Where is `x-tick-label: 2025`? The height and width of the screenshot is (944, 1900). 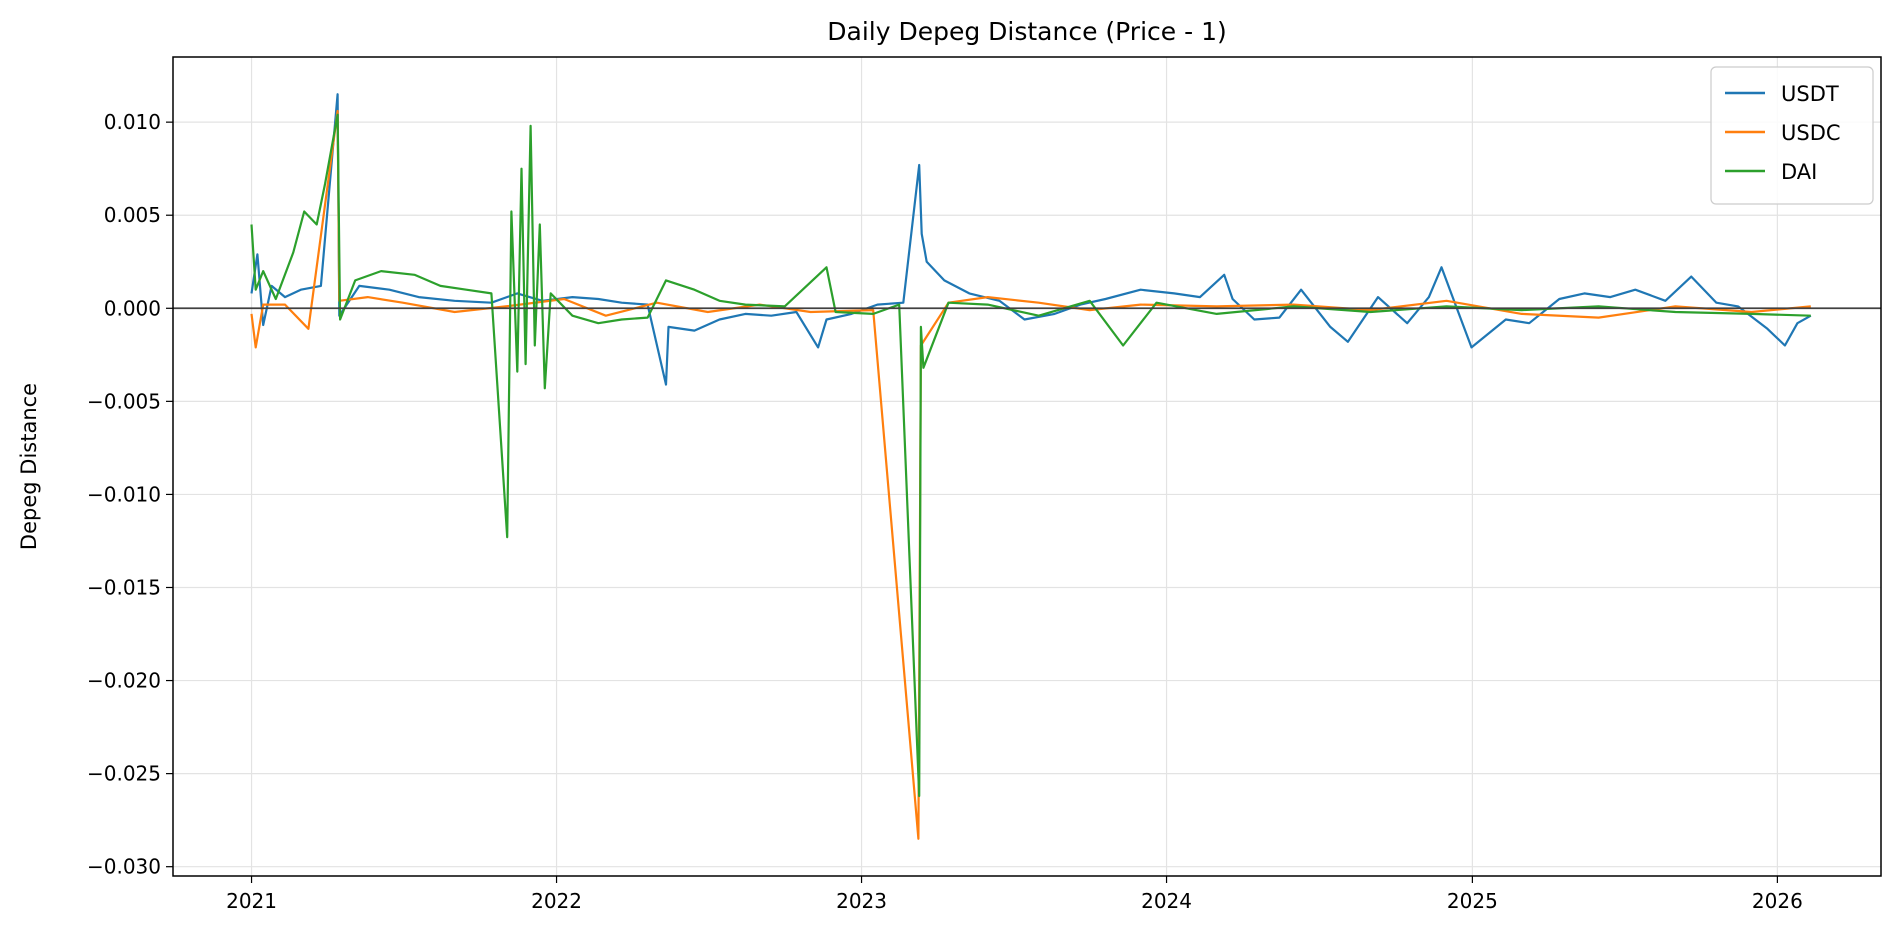
x-tick-label: 2025 is located at coordinates (1472, 901).